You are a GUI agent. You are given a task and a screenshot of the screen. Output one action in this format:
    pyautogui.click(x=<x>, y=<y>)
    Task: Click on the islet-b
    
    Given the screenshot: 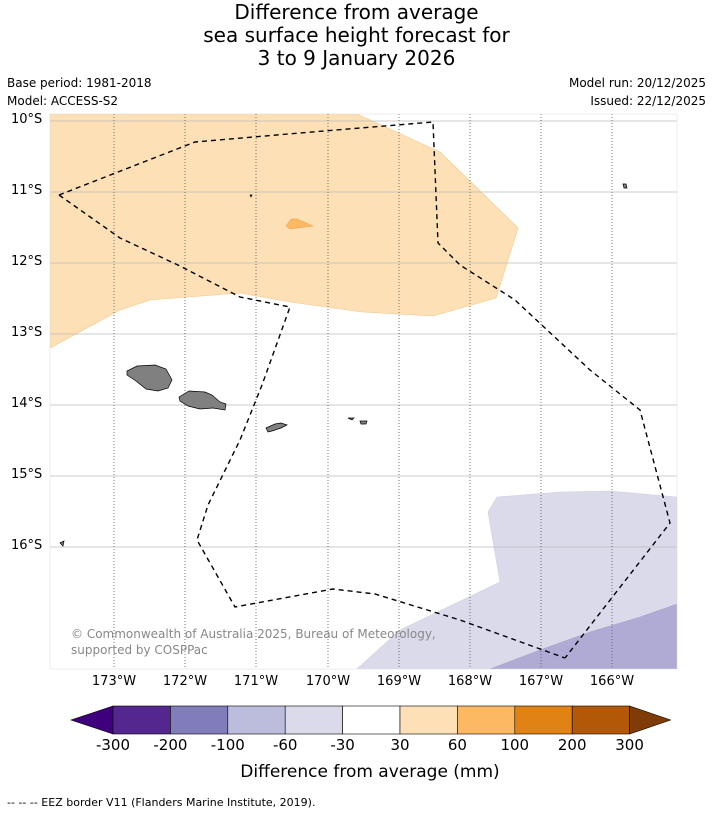 What is the action you would take?
    pyautogui.click(x=625, y=186)
    